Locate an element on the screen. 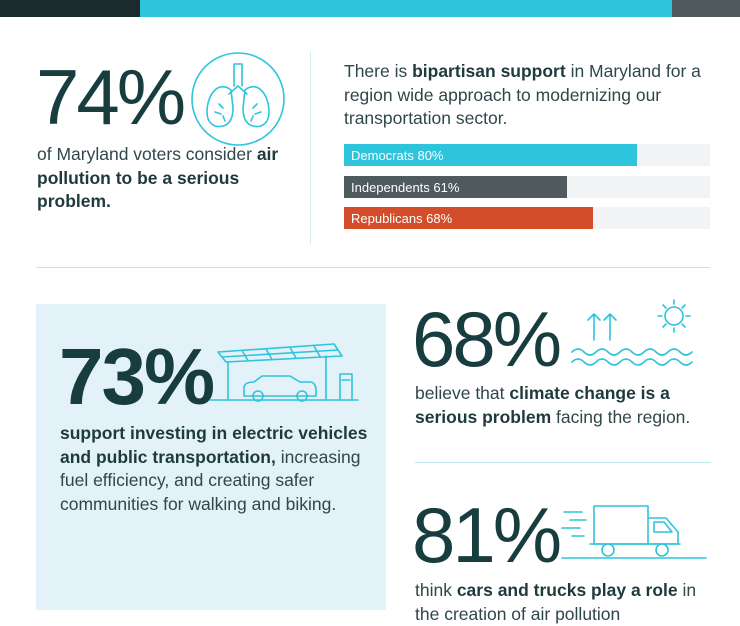  support-bar-republicans-fill: Republicans 68% is located at coordinates (468, 218).